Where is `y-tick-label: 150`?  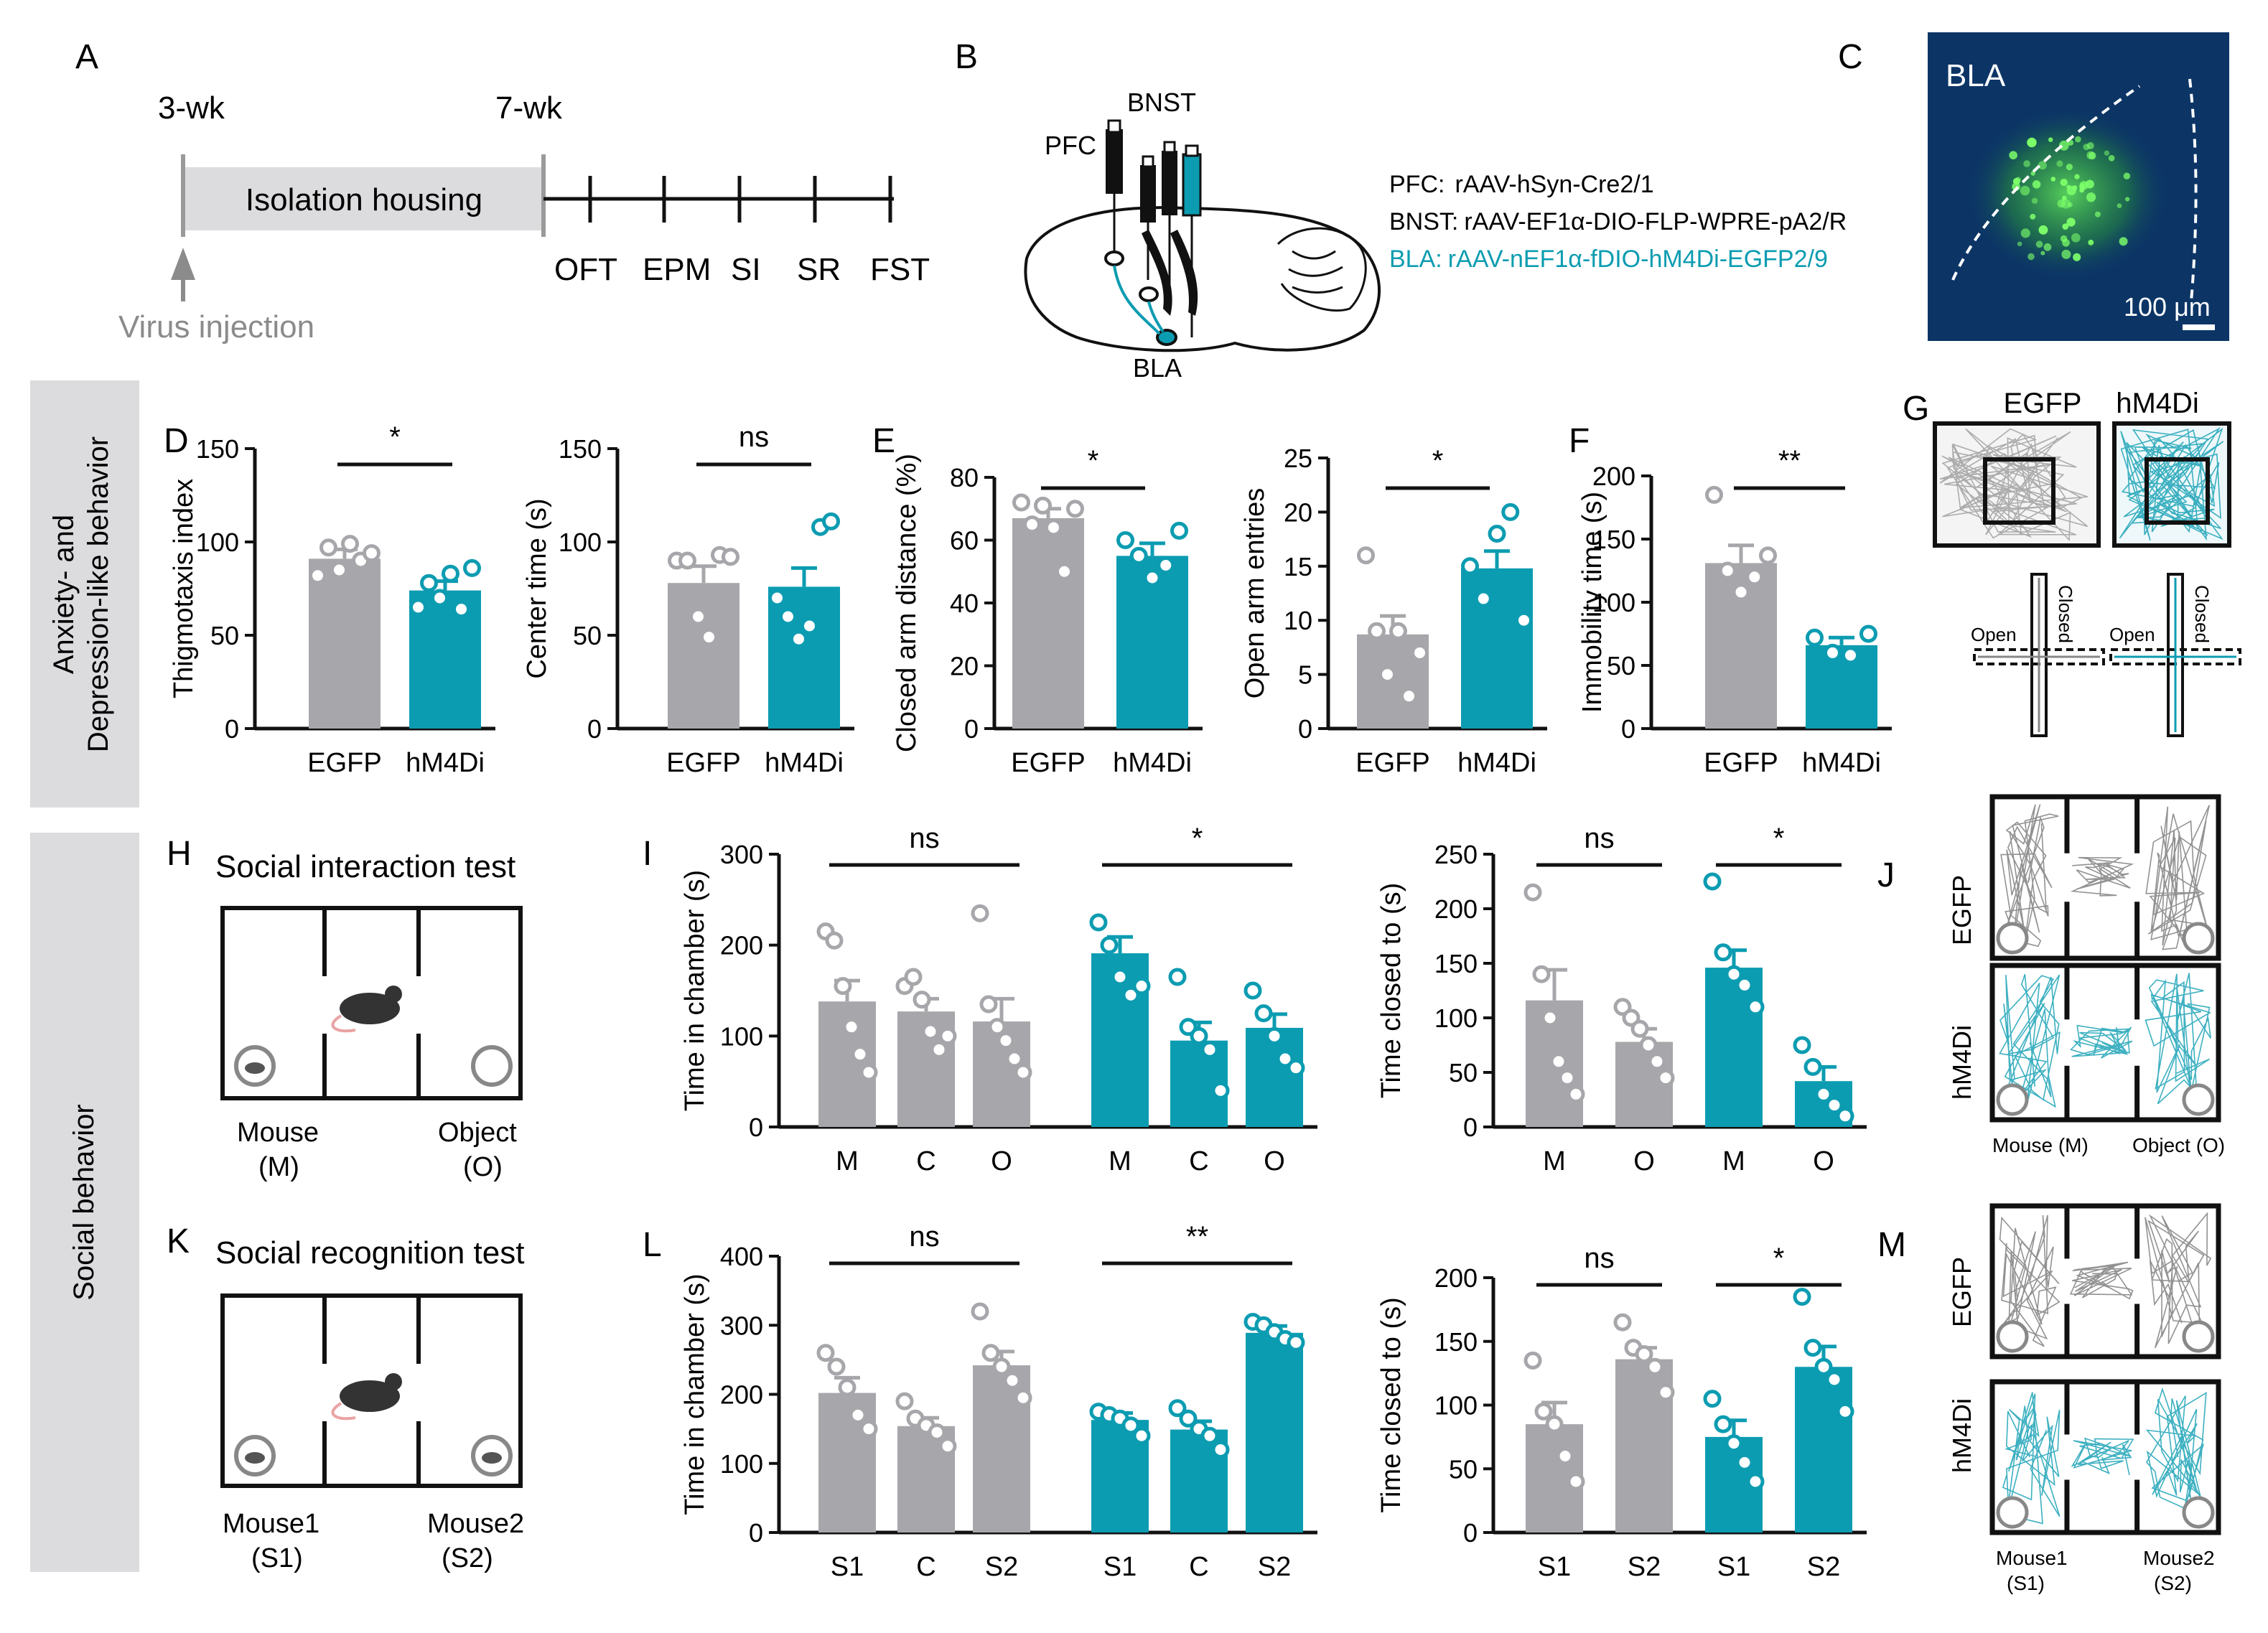 y-tick-label: 150 is located at coordinates (580, 449).